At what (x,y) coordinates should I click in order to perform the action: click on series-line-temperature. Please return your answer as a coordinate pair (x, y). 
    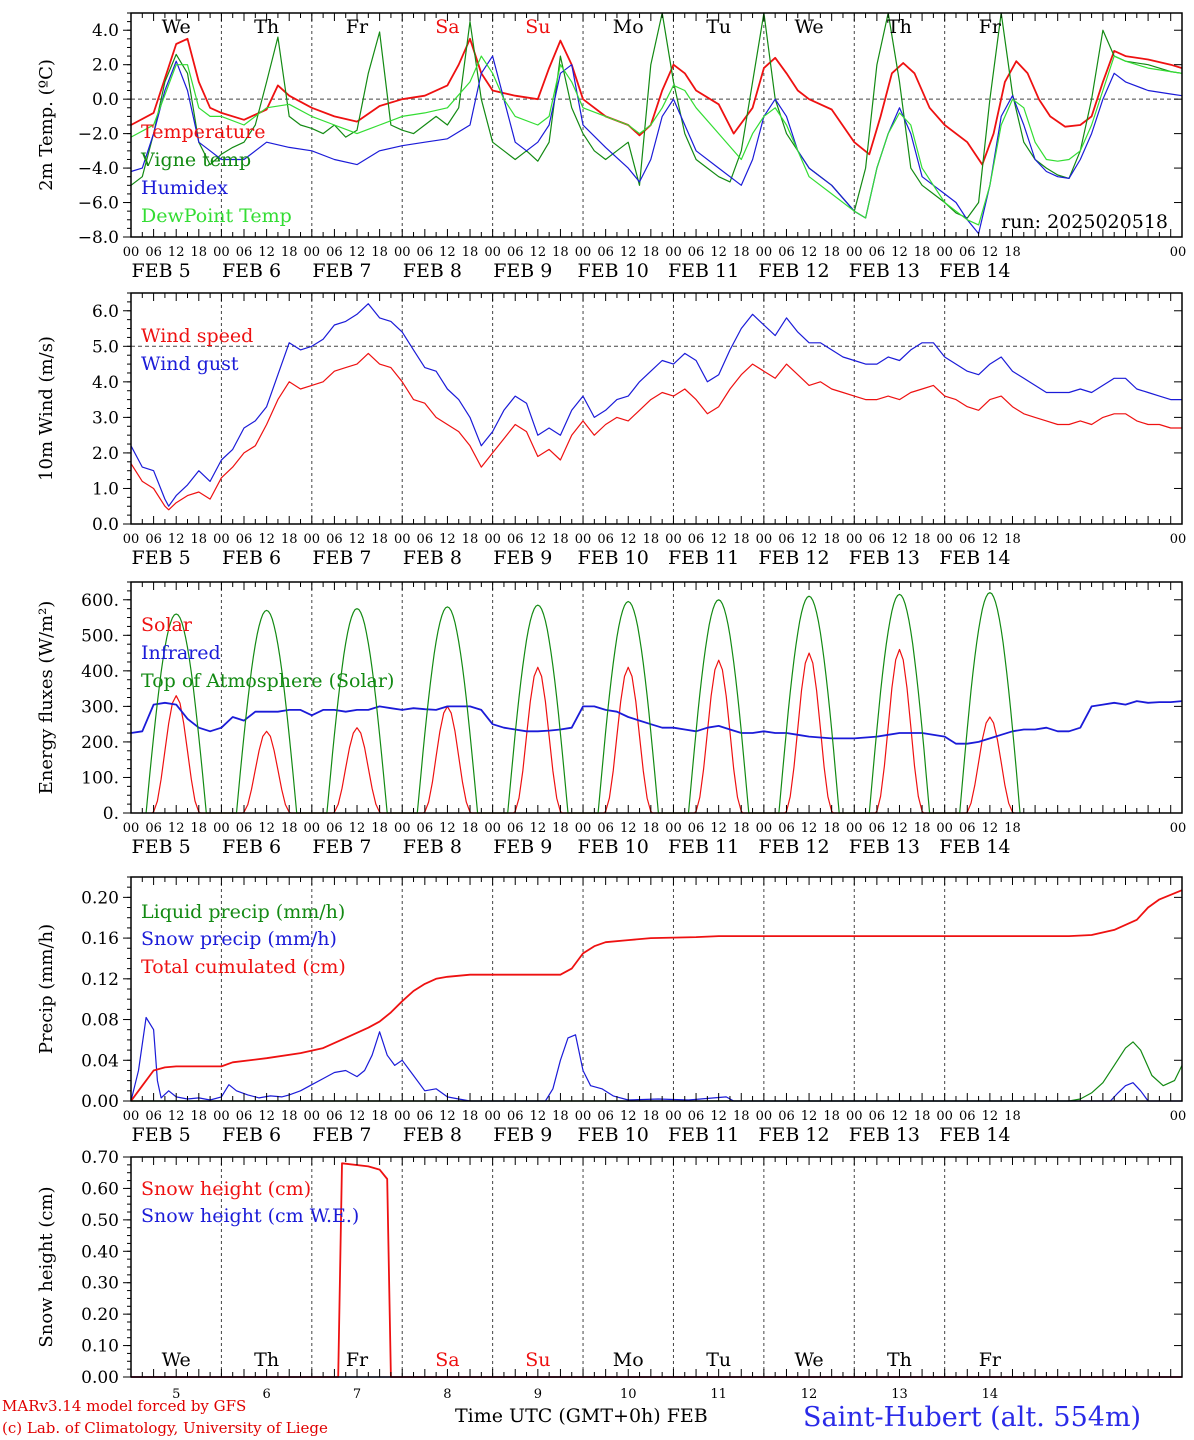
    Looking at the image, I should click on (656, 101).